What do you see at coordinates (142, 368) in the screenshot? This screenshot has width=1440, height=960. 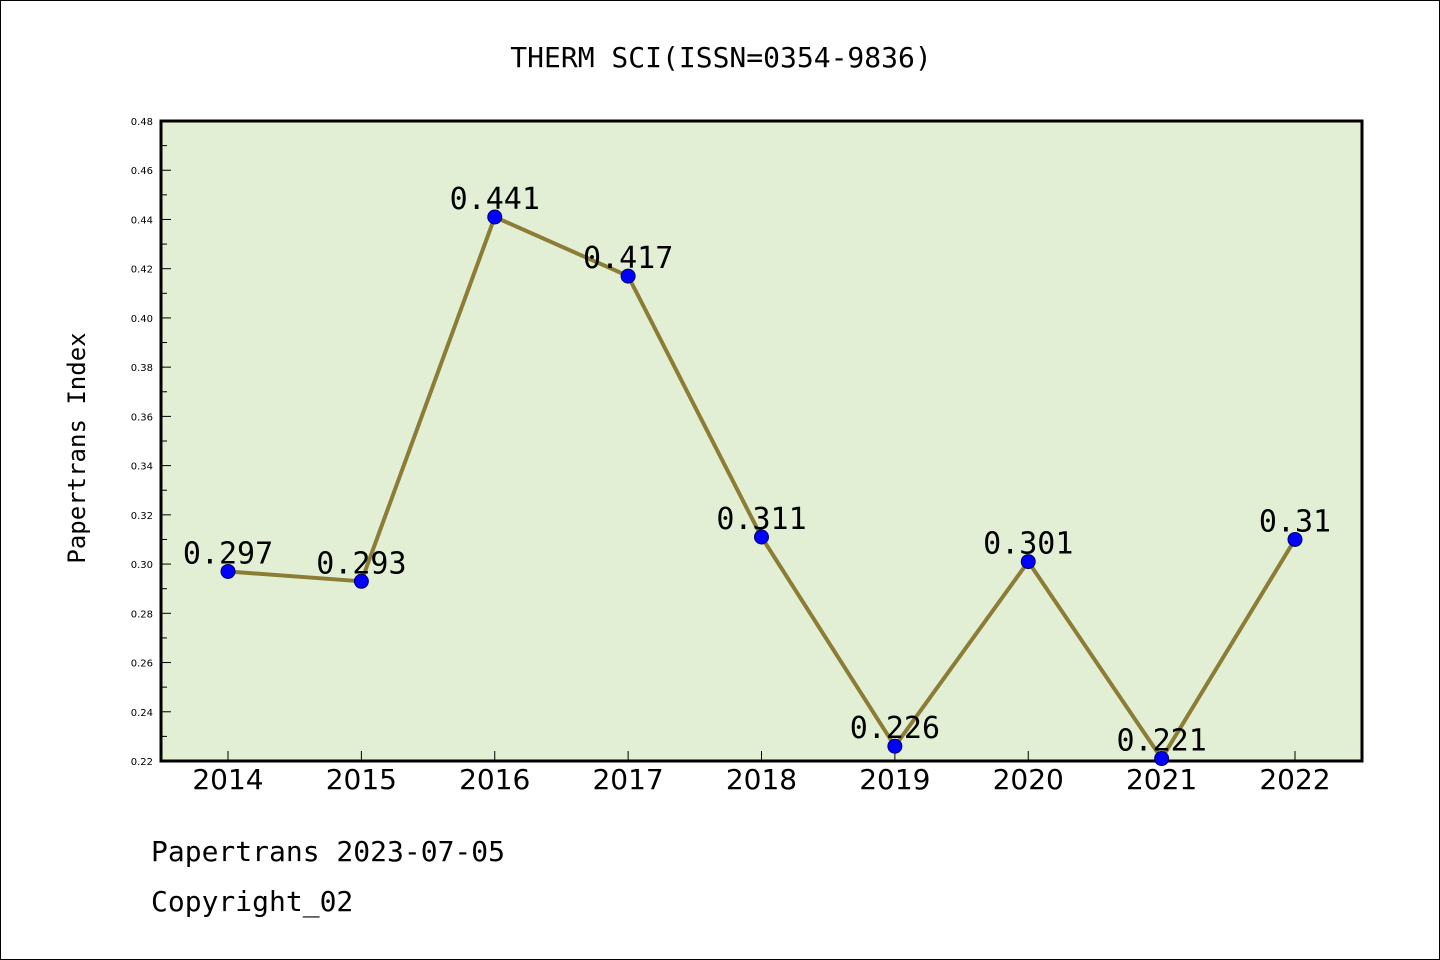 I see `y-tick-label: 0.38` at bounding box center [142, 368].